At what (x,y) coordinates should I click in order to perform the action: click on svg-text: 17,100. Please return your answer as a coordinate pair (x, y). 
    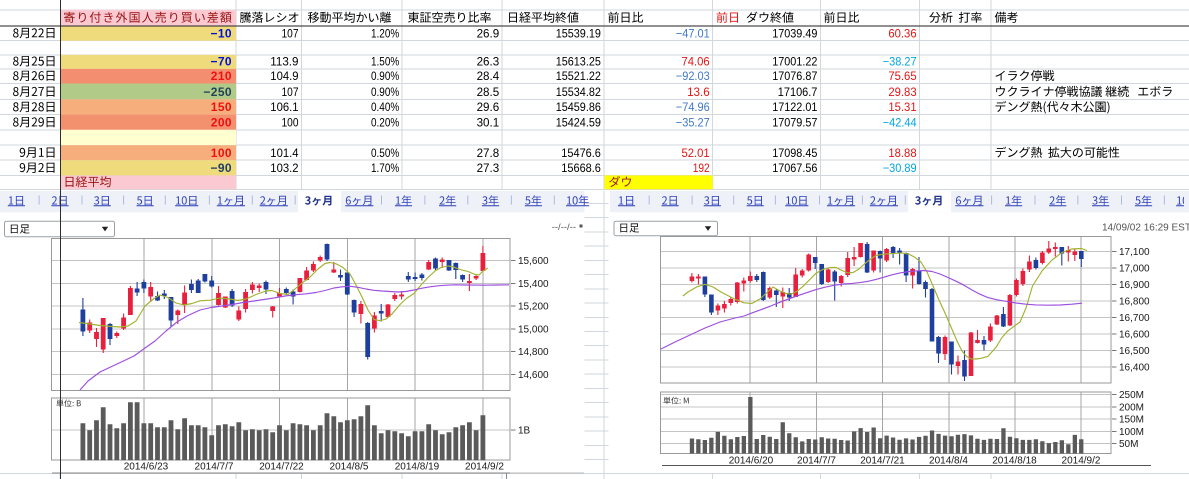
    Looking at the image, I should click on (1134, 252).